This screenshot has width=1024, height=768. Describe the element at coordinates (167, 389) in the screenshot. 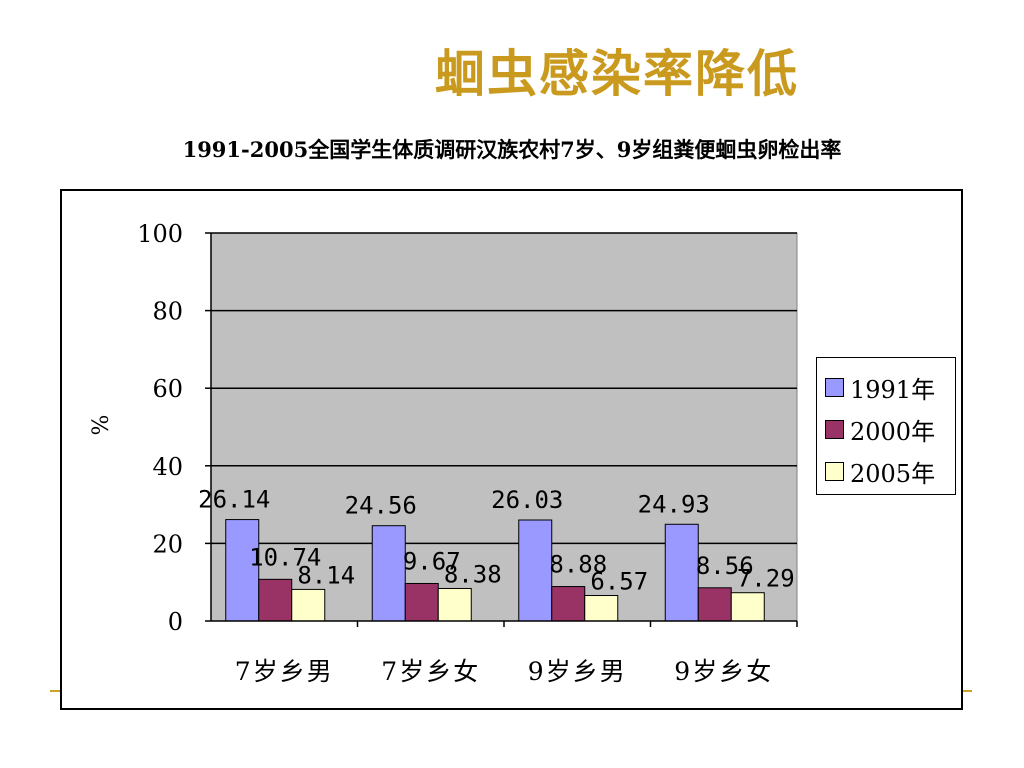

I see `y-tick-label: 60` at that location.